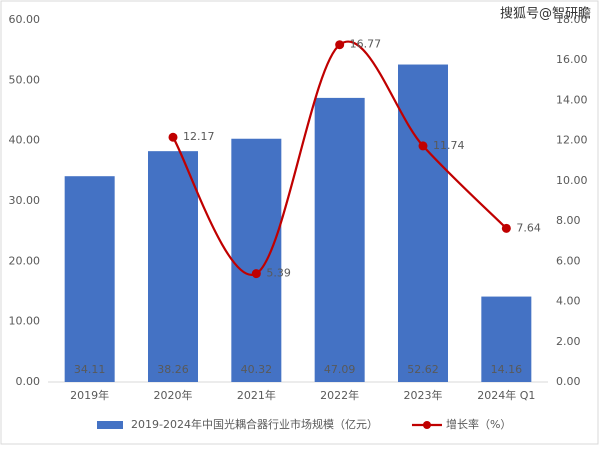 The width and height of the screenshot is (600, 450). Describe the element at coordinates (568, 341) in the screenshot. I see `y2-tick-label: 2.00` at that location.